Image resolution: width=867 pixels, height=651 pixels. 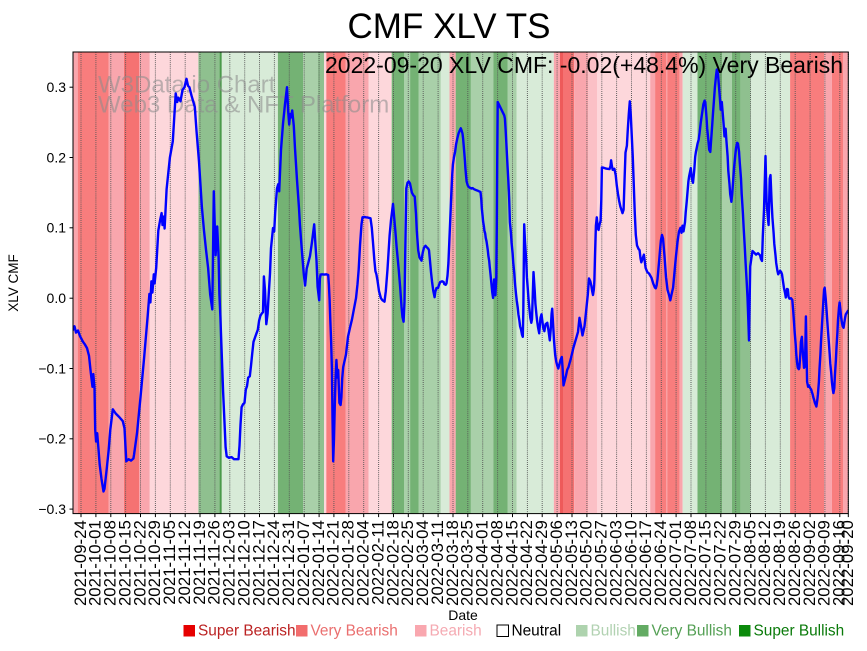 I want to click on svg-text: 2022-08-05, so click(x=749, y=563).